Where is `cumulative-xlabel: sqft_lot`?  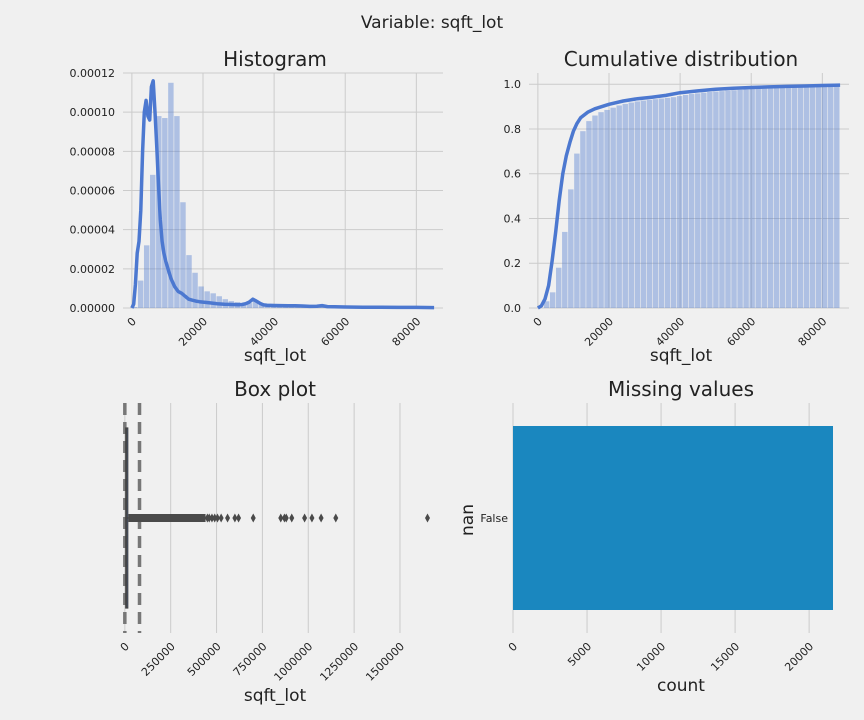 cumulative-xlabel: sqft_lot is located at coordinates (681, 356).